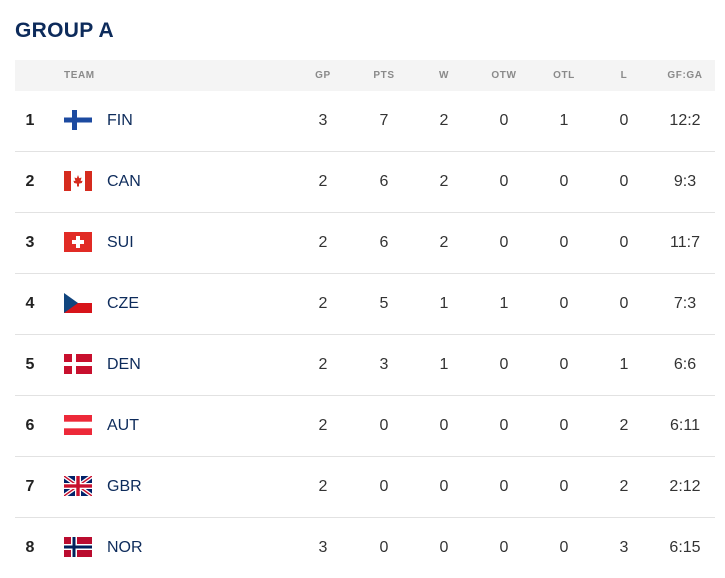 The image size is (725, 578). Describe the element at coordinates (78, 120) in the screenshot. I see `finland-flag-icon` at that location.